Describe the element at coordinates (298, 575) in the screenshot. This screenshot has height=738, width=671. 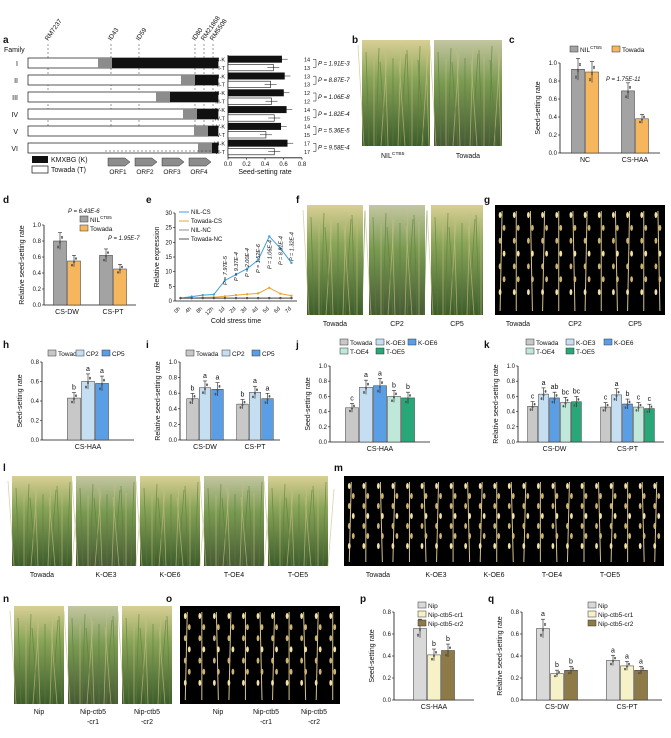
I see `photo-label: T-OE5` at that location.